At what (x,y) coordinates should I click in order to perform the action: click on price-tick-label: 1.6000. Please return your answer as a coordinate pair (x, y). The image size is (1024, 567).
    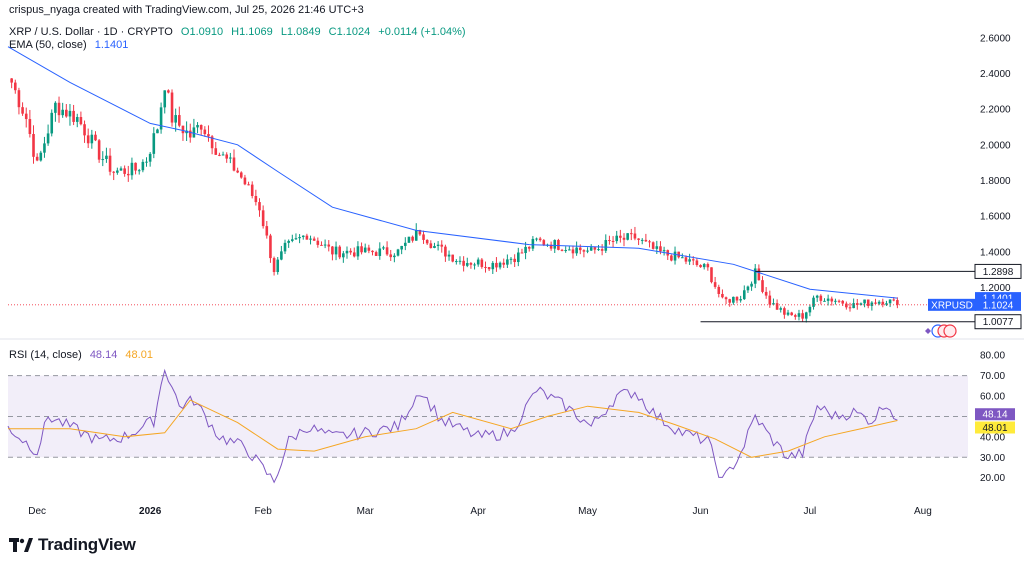
    Looking at the image, I should click on (995, 217).